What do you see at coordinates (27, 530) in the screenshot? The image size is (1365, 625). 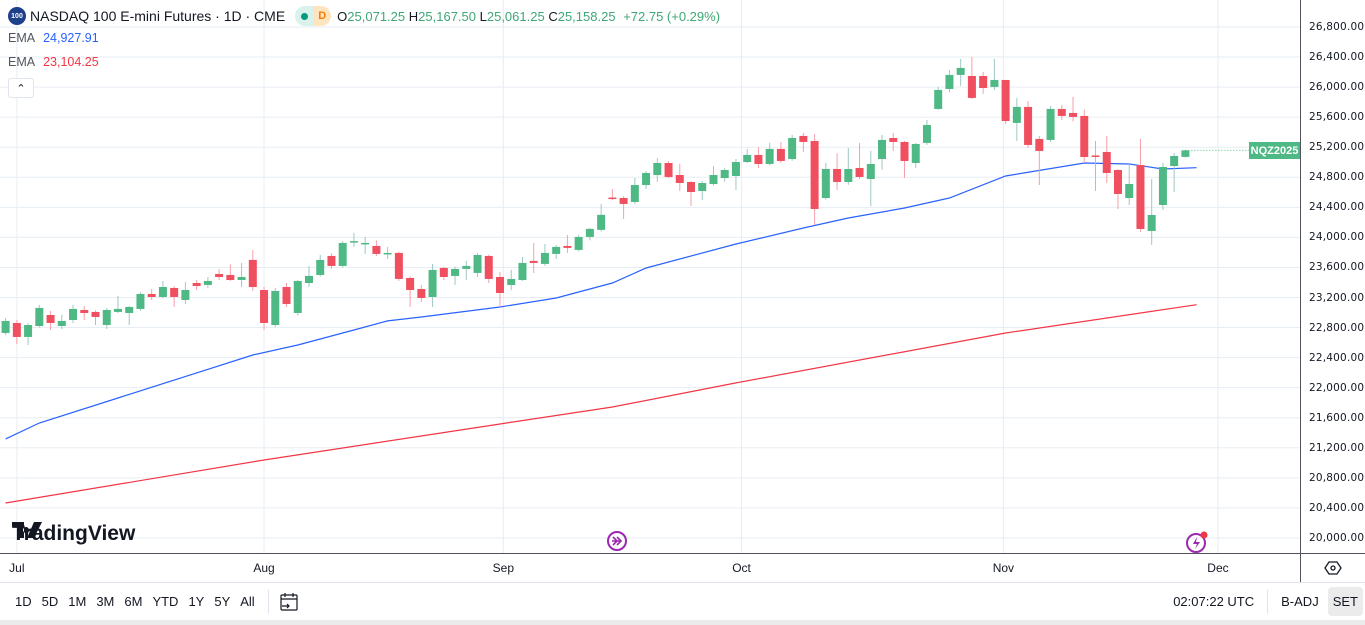 I see `tradingview-logo-icon` at bounding box center [27, 530].